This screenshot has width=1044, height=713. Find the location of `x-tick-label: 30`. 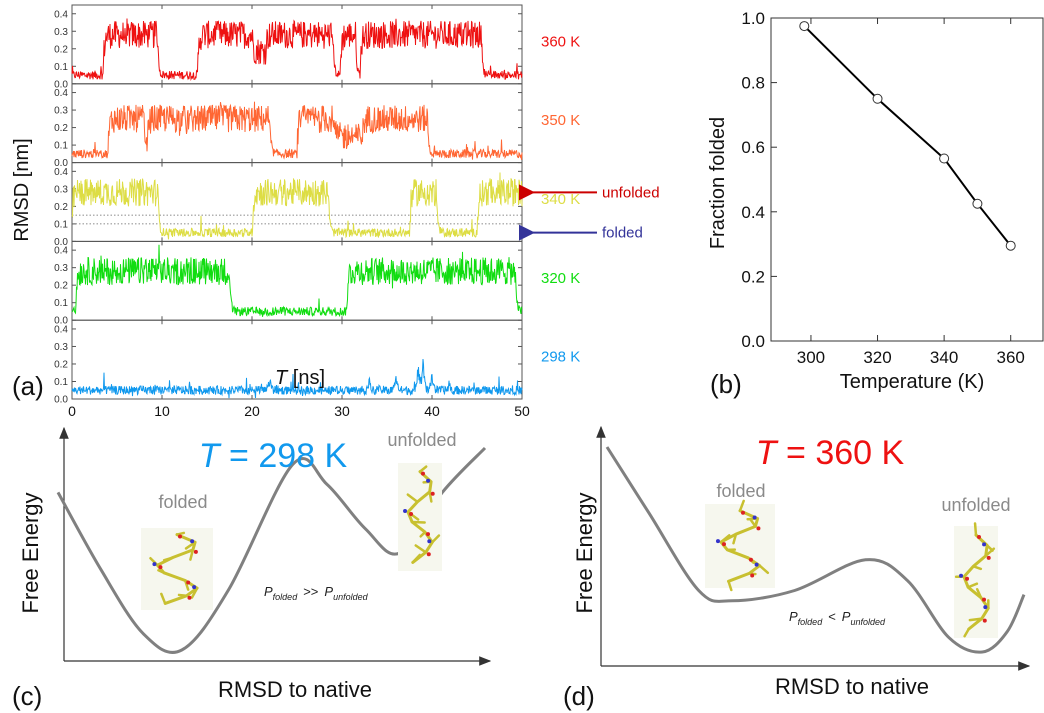

x-tick-label: 30 is located at coordinates (342, 411).